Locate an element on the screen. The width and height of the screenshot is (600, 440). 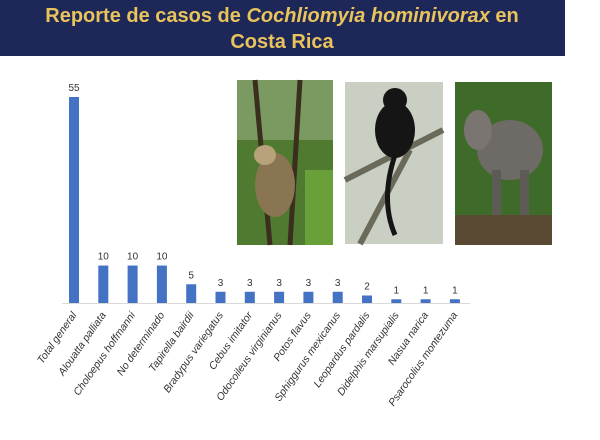
photo-monkey is located at coordinates (394, 164).